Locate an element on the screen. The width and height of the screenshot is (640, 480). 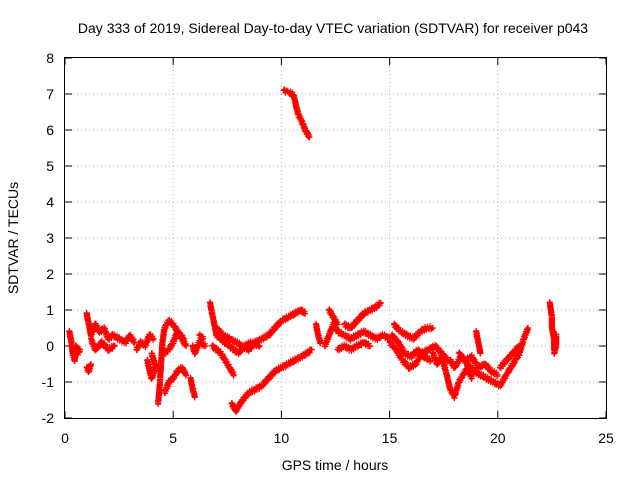
y-tick-label: -1 is located at coordinates (48, 382).